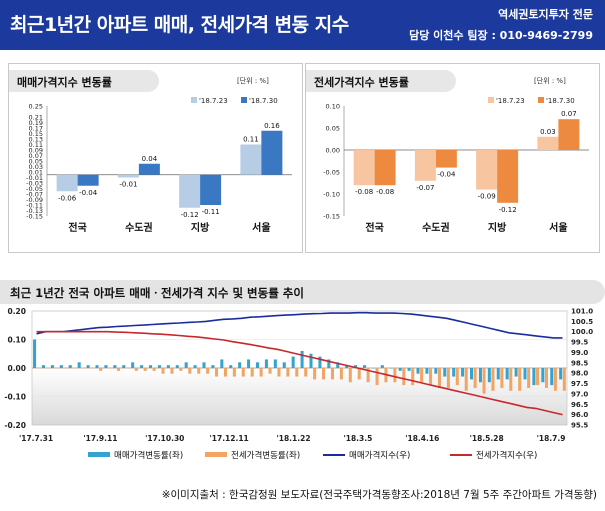 The height and width of the screenshot is (511, 605). Describe the element at coordinates (582, 332) in the screenshot. I see `trend-right-tick: 100.0` at that location.